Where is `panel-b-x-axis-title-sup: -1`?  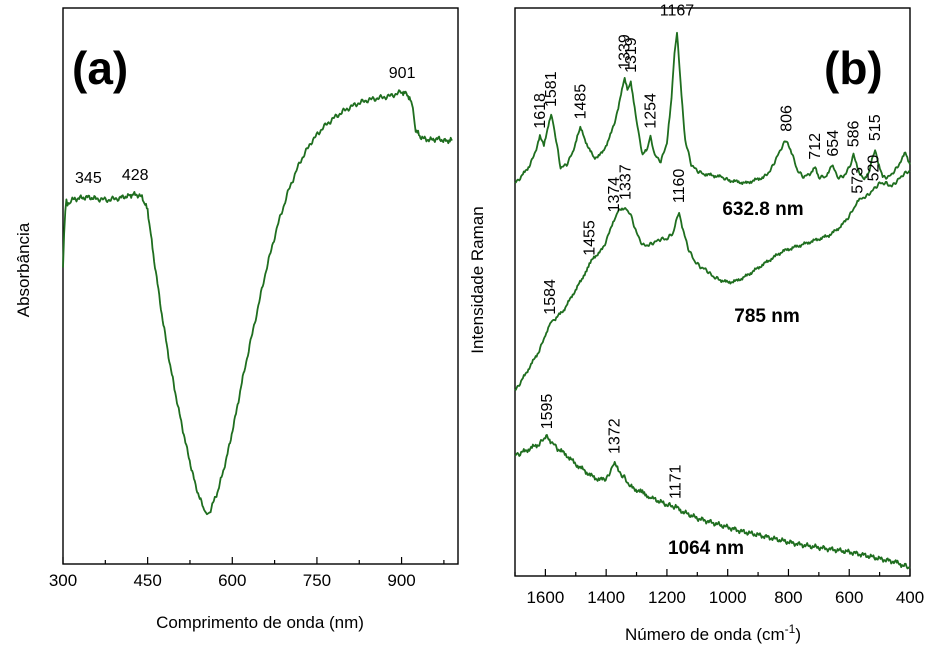 panel-b-x-axis-title-sup: -1 is located at coordinates (790, 629).